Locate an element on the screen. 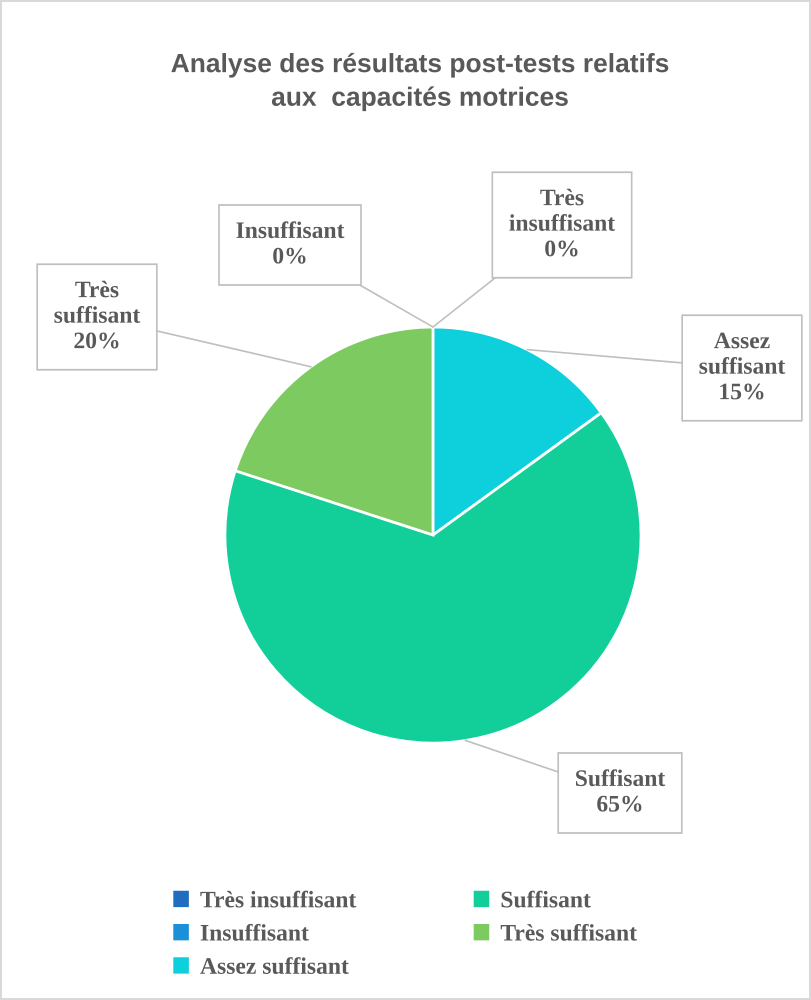 Image resolution: width=811 pixels, height=1000 pixels. data-label: 65% is located at coordinates (619, 804).